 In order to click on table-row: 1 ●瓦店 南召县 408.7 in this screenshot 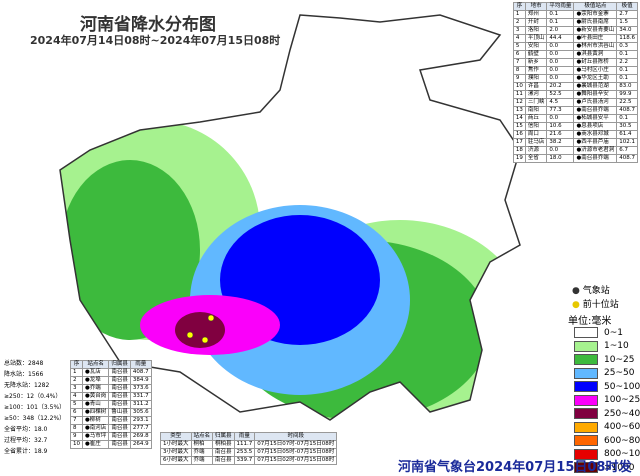, I will do `click(111, 372)`.